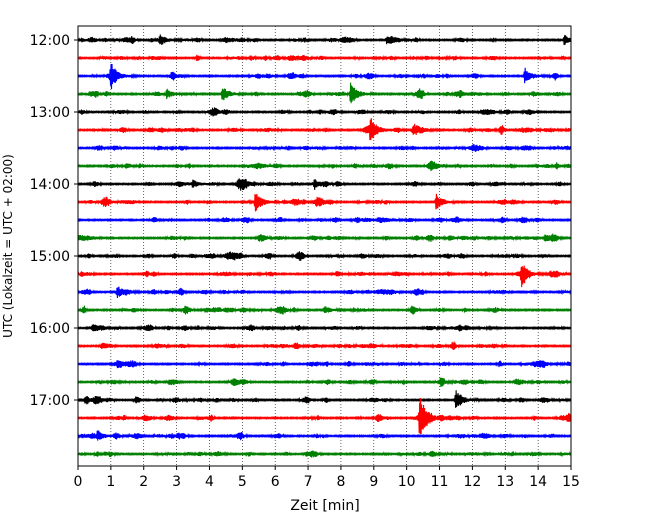  What do you see at coordinates (143, 482) in the screenshot?
I see `x-tick-label: 2` at bounding box center [143, 482].